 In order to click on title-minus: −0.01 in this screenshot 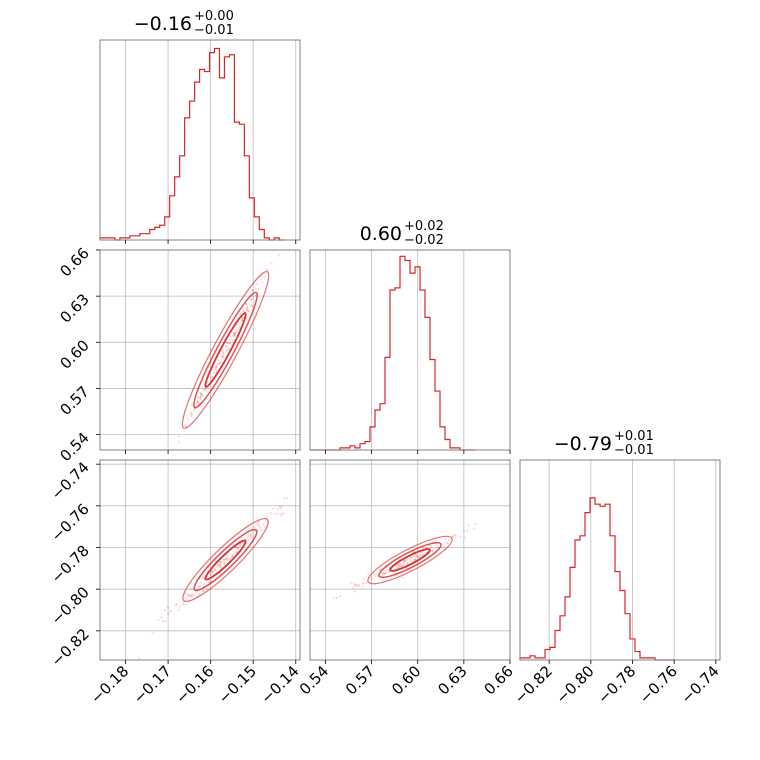, I will do `click(634, 450)`.